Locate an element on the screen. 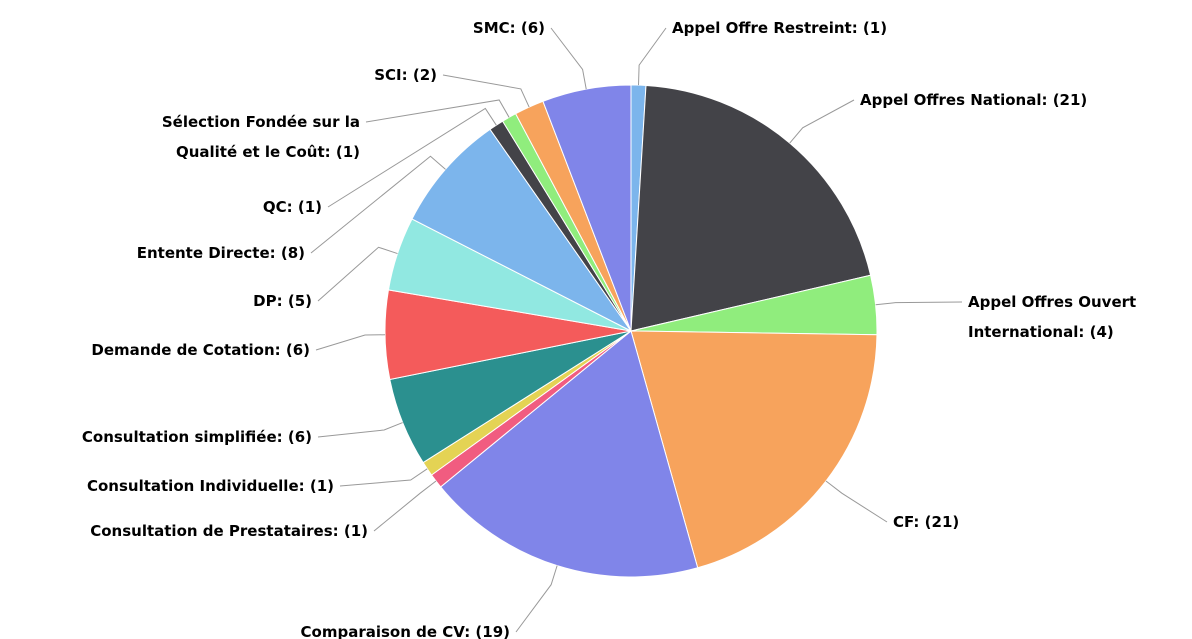 The height and width of the screenshot is (639, 1192). data-label: DP: (5) is located at coordinates (282, 301).